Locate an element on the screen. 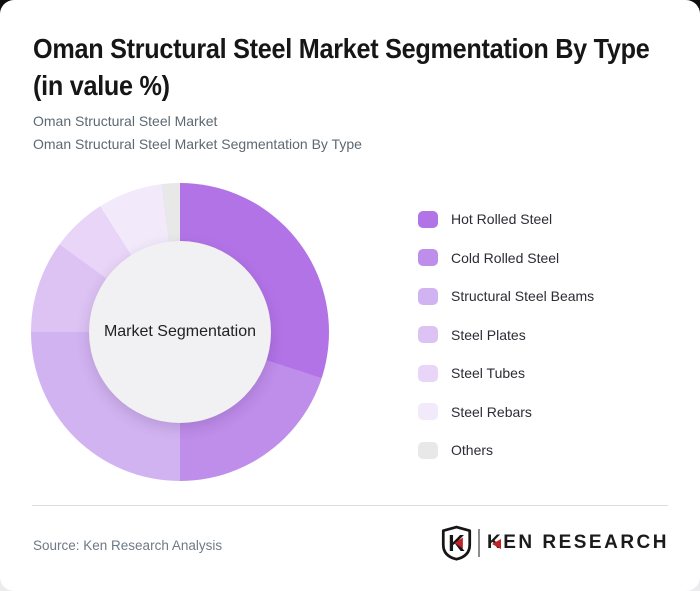 This screenshot has width=700, height=591. legend-swatch-hot-rolled-steel is located at coordinates (428, 219).